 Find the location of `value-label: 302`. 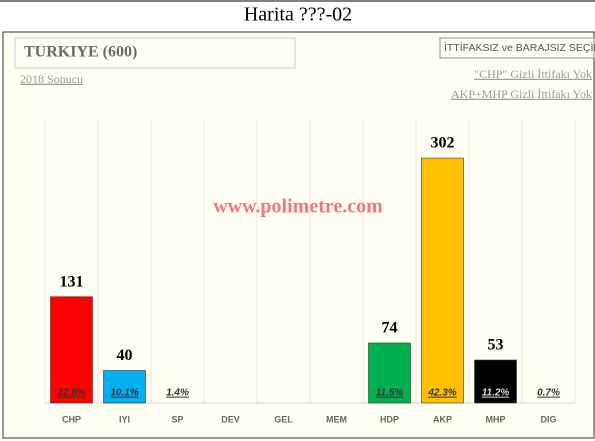

value-label: 302 is located at coordinates (443, 143).